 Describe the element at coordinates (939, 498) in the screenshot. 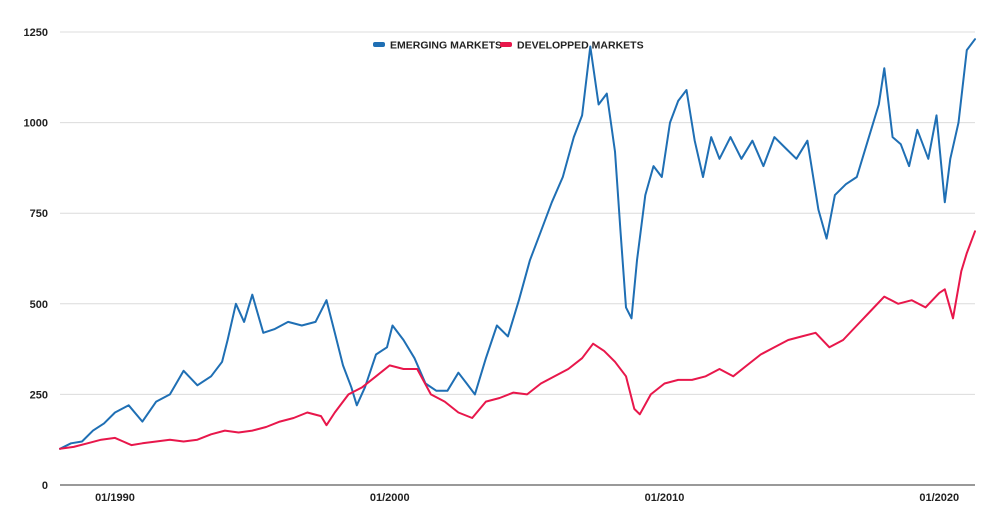

I see `x-tick-label: 01/2020` at that location.